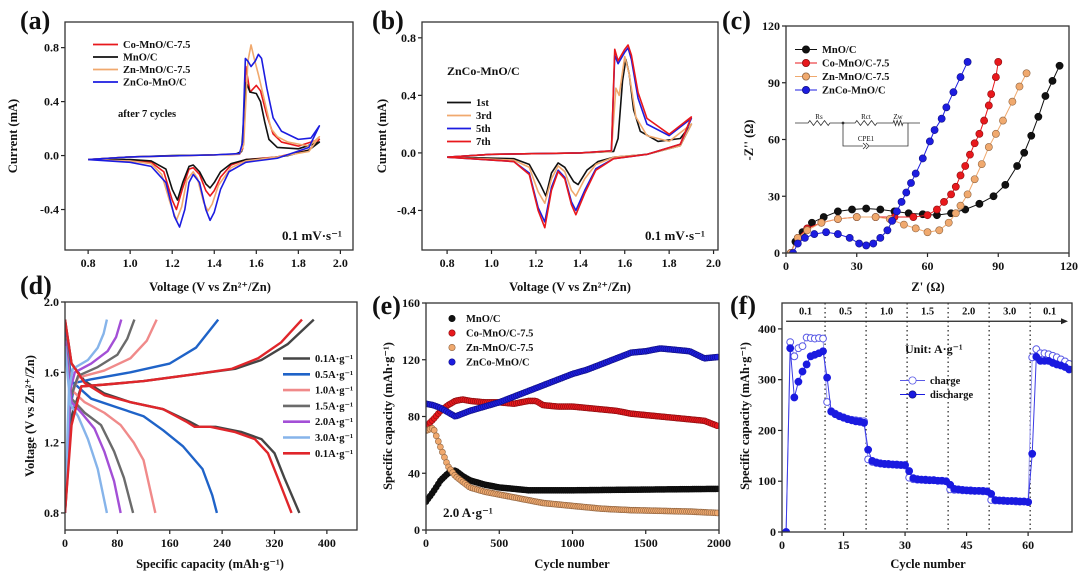  What do you see at coordinates (774, 196) in the screenshot?
I see `y-tick-label: 30` at bounding box center [774, 196].